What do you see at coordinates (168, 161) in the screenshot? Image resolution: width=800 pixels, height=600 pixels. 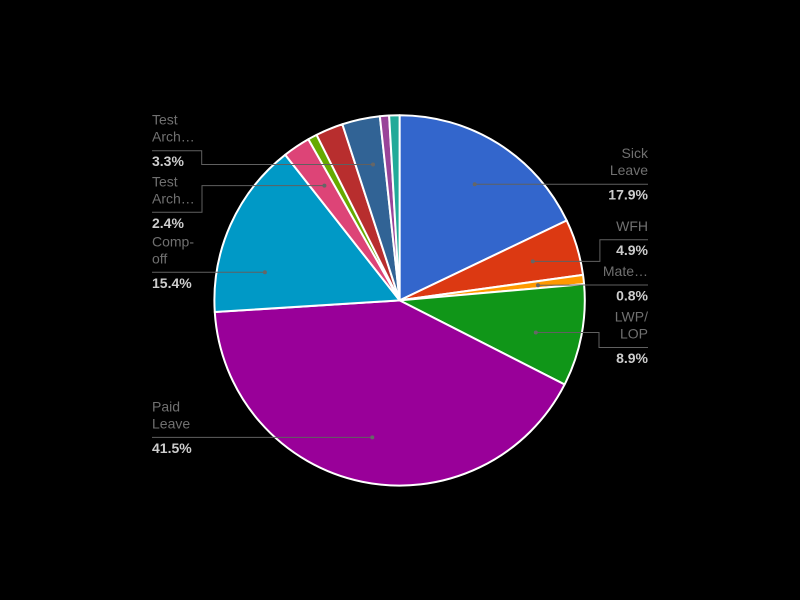 I see `svg-text: 3.3%` at bounding box center [168, 161].